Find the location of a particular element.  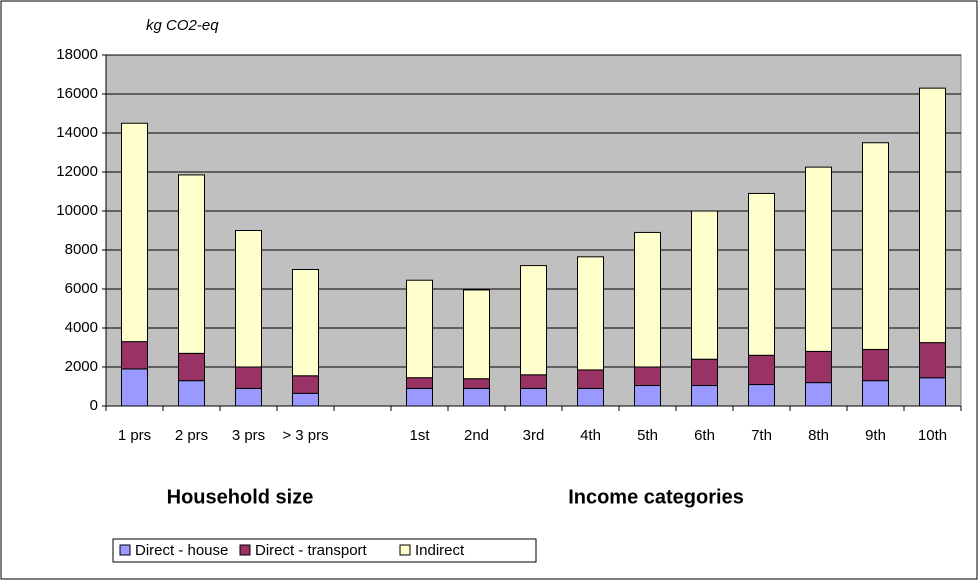

y-axis-label: kg CO2-eq is located at coordinates (182, 25).